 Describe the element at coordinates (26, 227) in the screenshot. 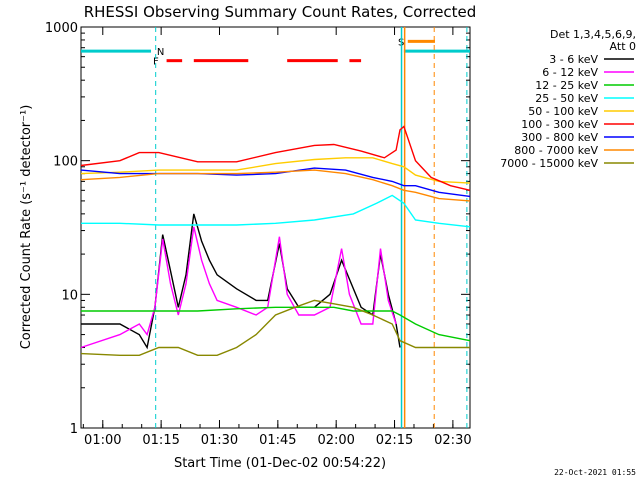

I see `y-axis-label: Corrected Count Rate (s⁻¹ detector⁻¹)` at that location.